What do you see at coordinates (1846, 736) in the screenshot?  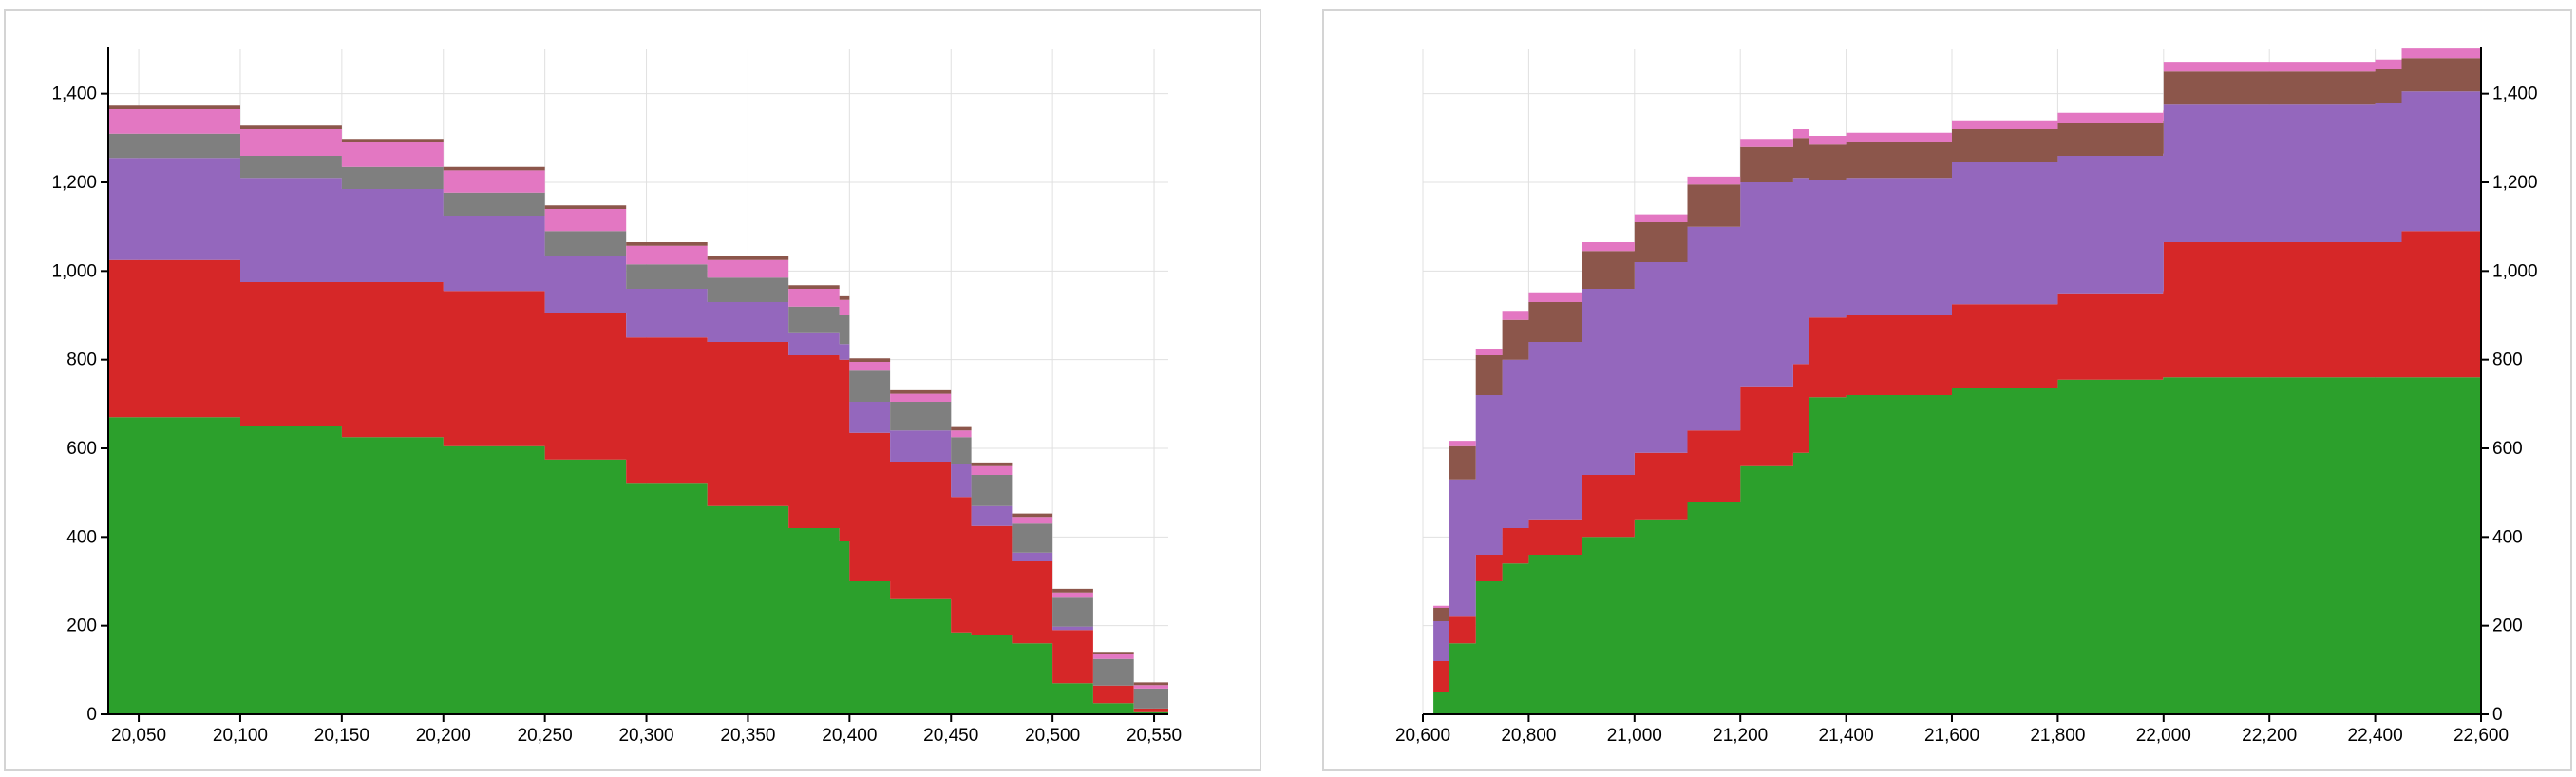 I see `x-tick-label: 21,400` at bounding box center [1846, 736].